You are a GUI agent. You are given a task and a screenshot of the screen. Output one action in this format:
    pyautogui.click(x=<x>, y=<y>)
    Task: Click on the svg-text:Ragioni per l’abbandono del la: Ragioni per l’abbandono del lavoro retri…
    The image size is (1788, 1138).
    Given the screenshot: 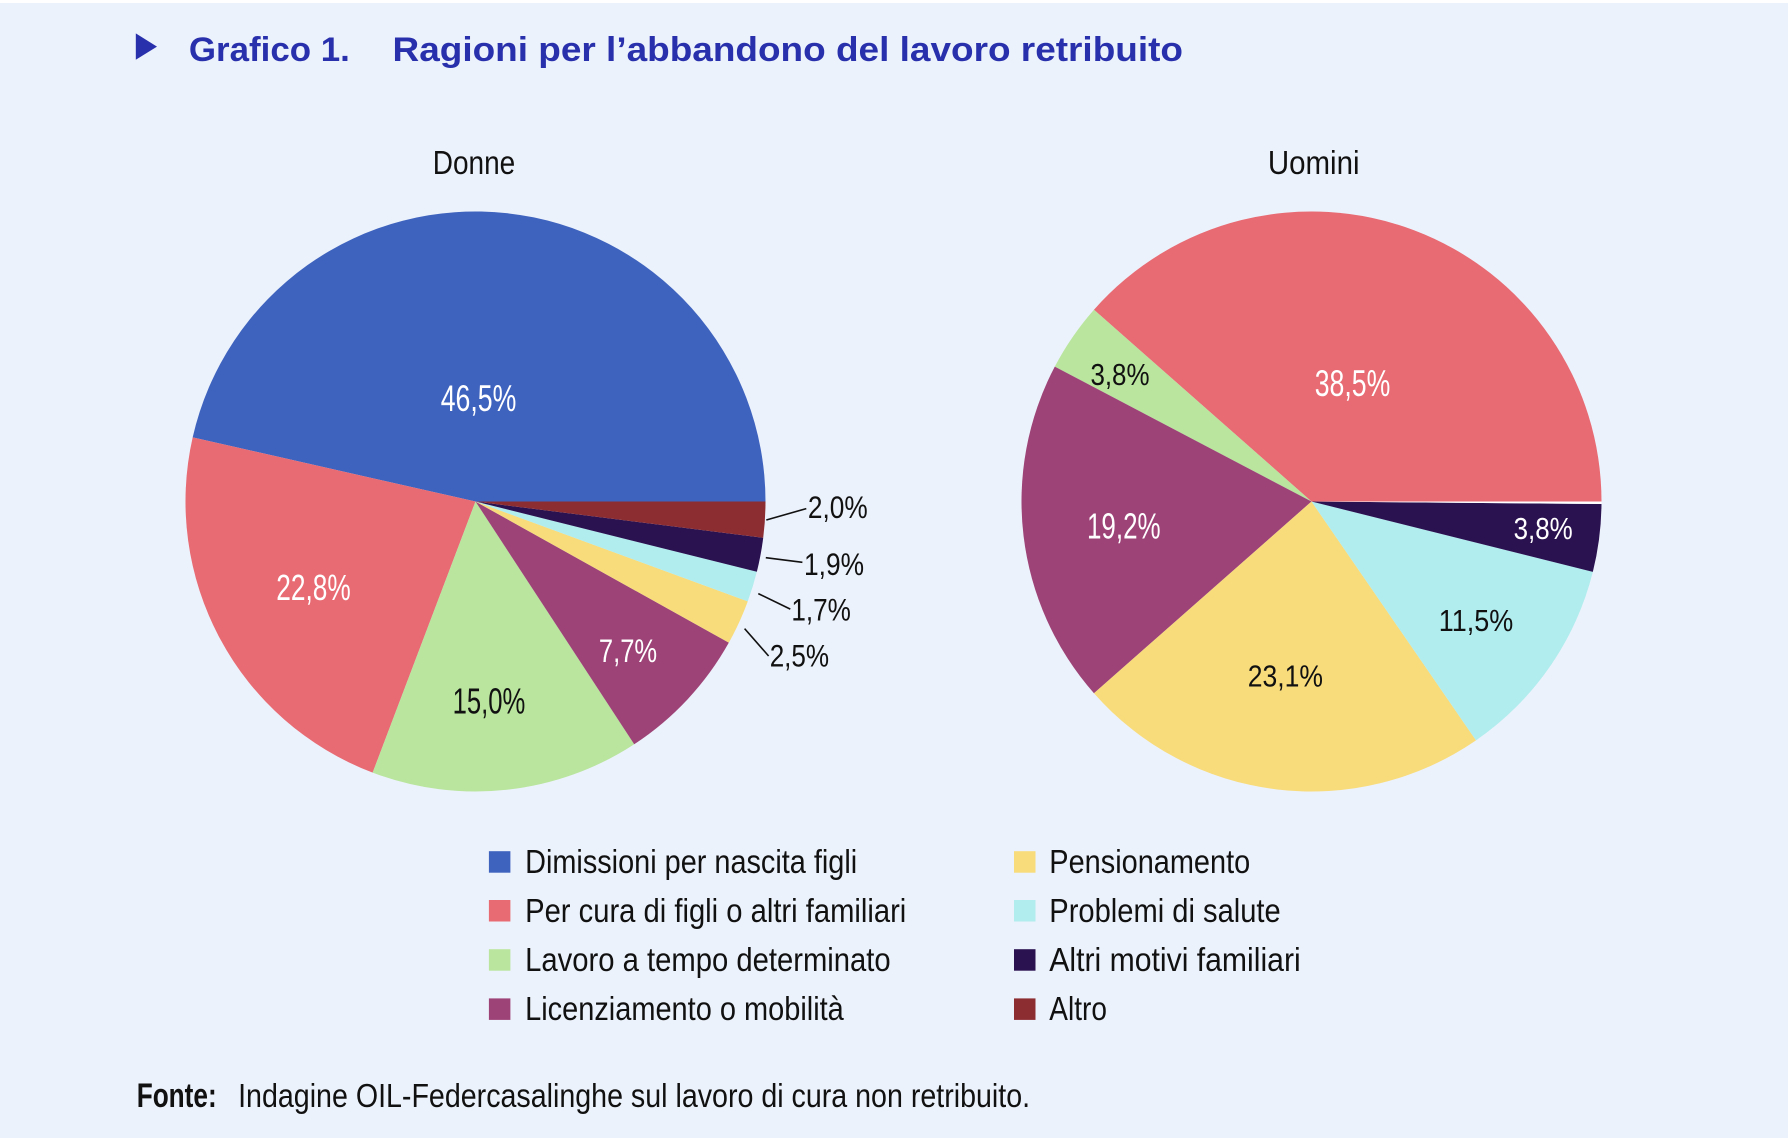 What is the action you would take?
    pyautogui.click(x=788, y=50)
    